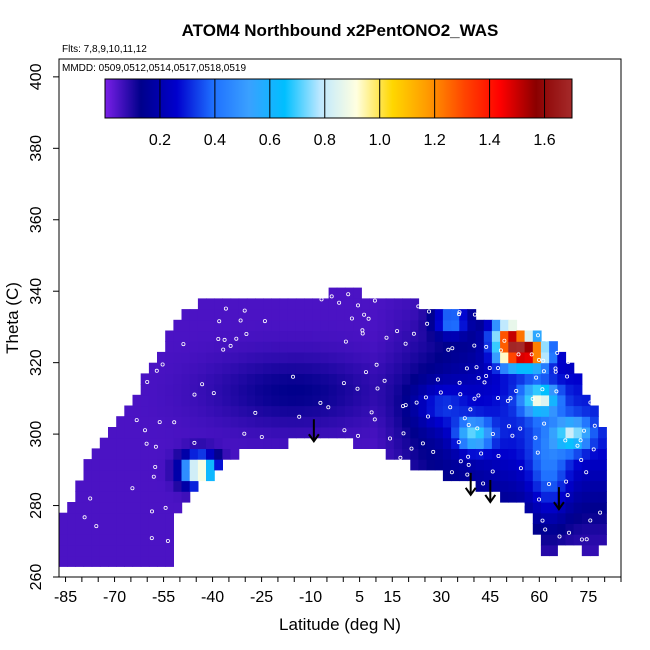 This screenshot has height=650, width=650. I want to click on colorbar-tick-label: 0.6, so click(270, 140).